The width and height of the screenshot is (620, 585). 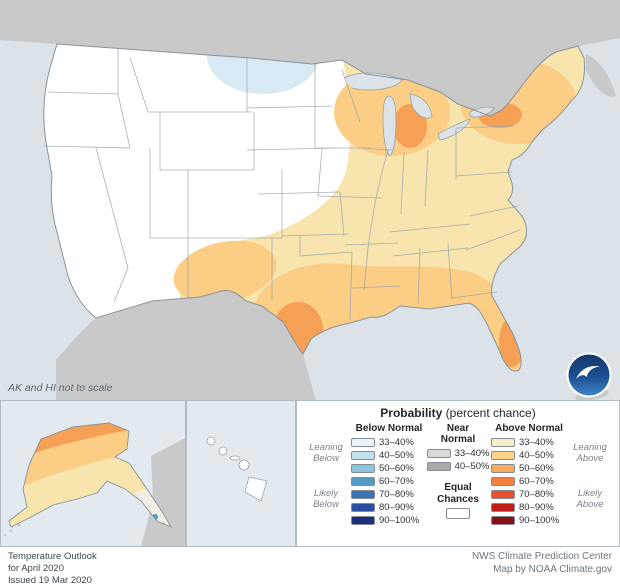 I want to click on below-pct-50-60: 50–60%, so click(x=396, y=468).